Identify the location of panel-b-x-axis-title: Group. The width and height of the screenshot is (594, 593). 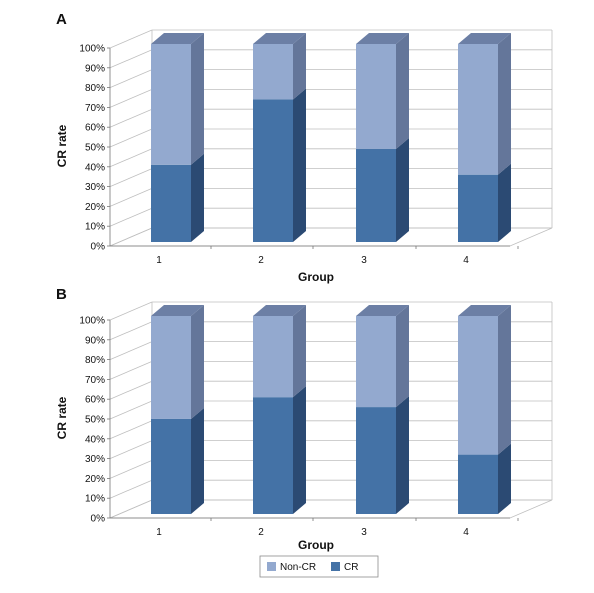
(316, 545).